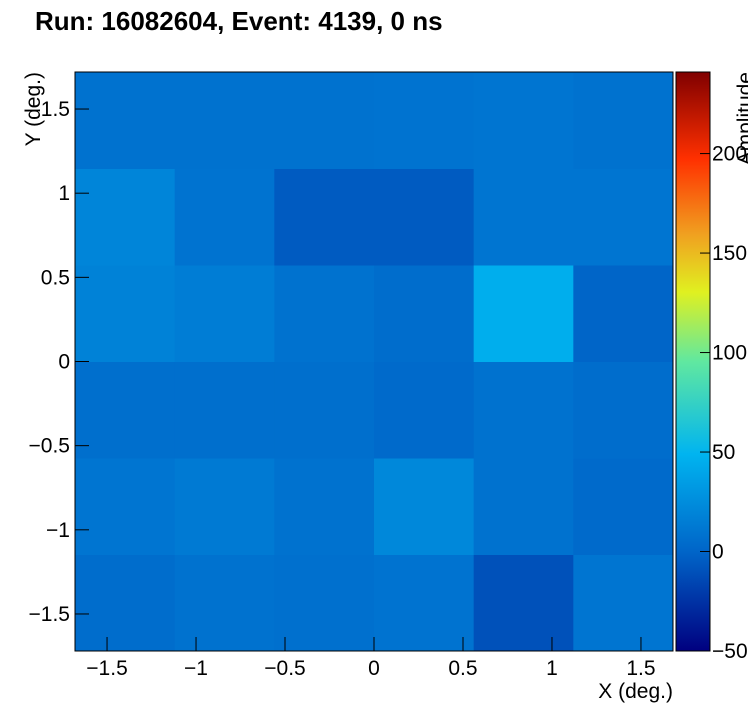 The image size is (748, 724). I want to click on y-tick-label: 1, so click(64, 193).